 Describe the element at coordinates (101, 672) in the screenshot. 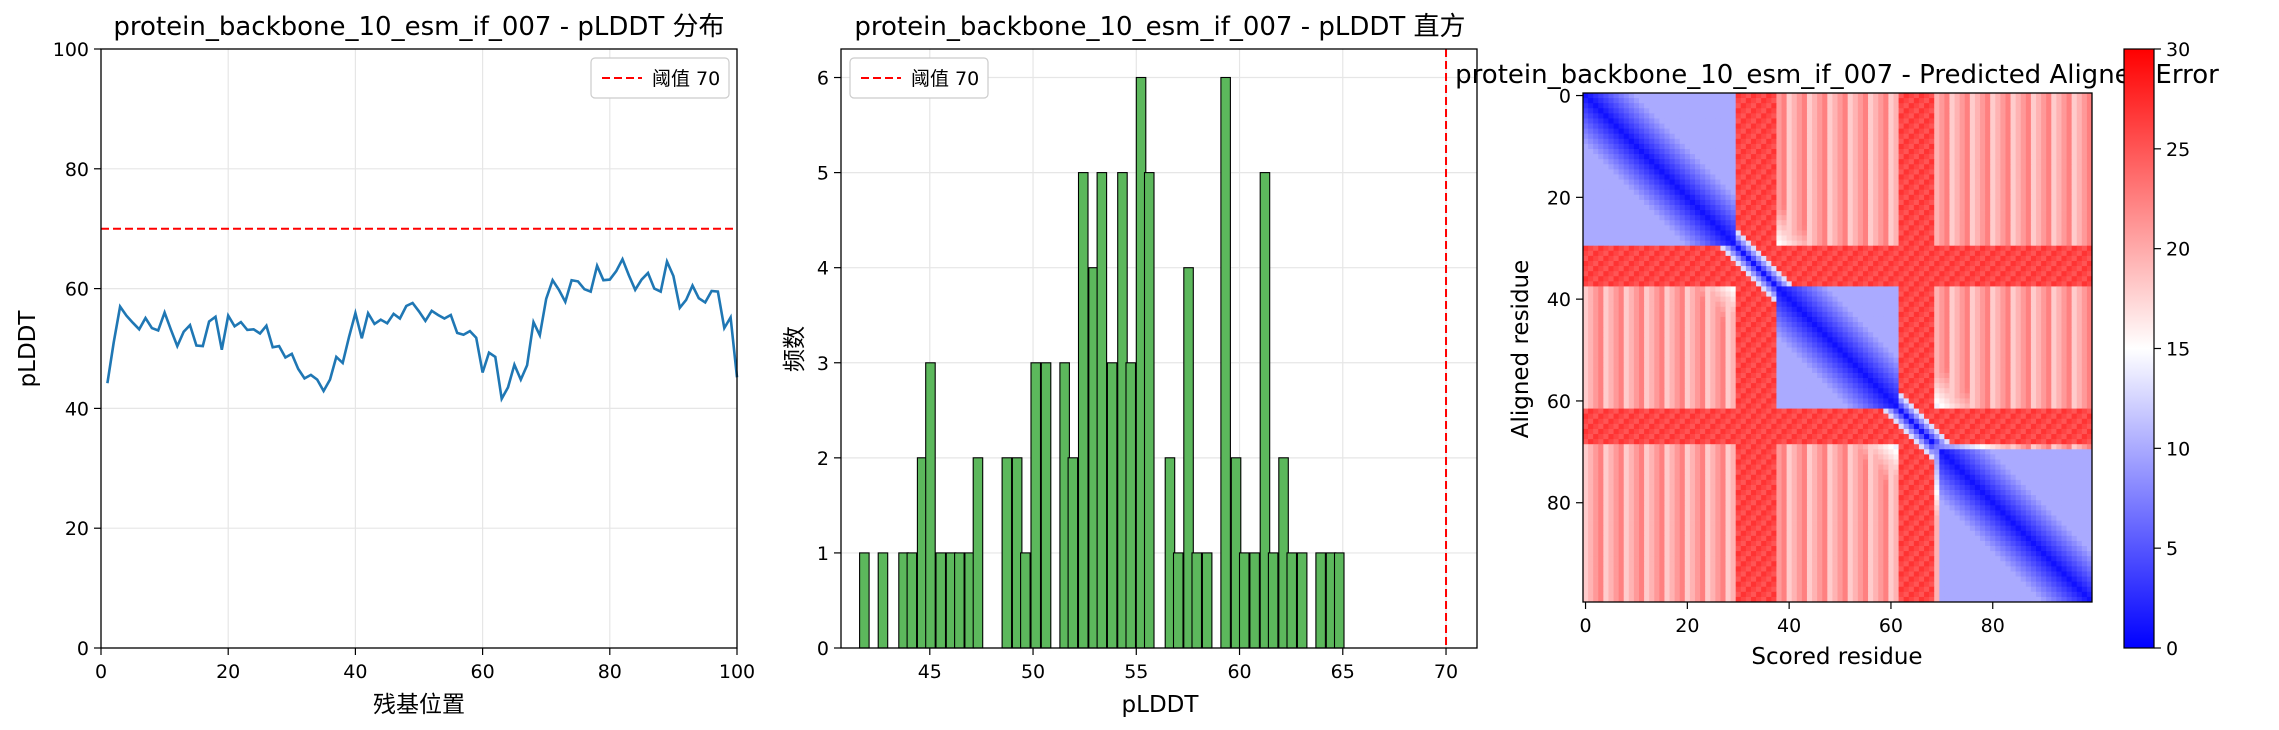

I see `line-chart-x-tick-label: 0` at that location.